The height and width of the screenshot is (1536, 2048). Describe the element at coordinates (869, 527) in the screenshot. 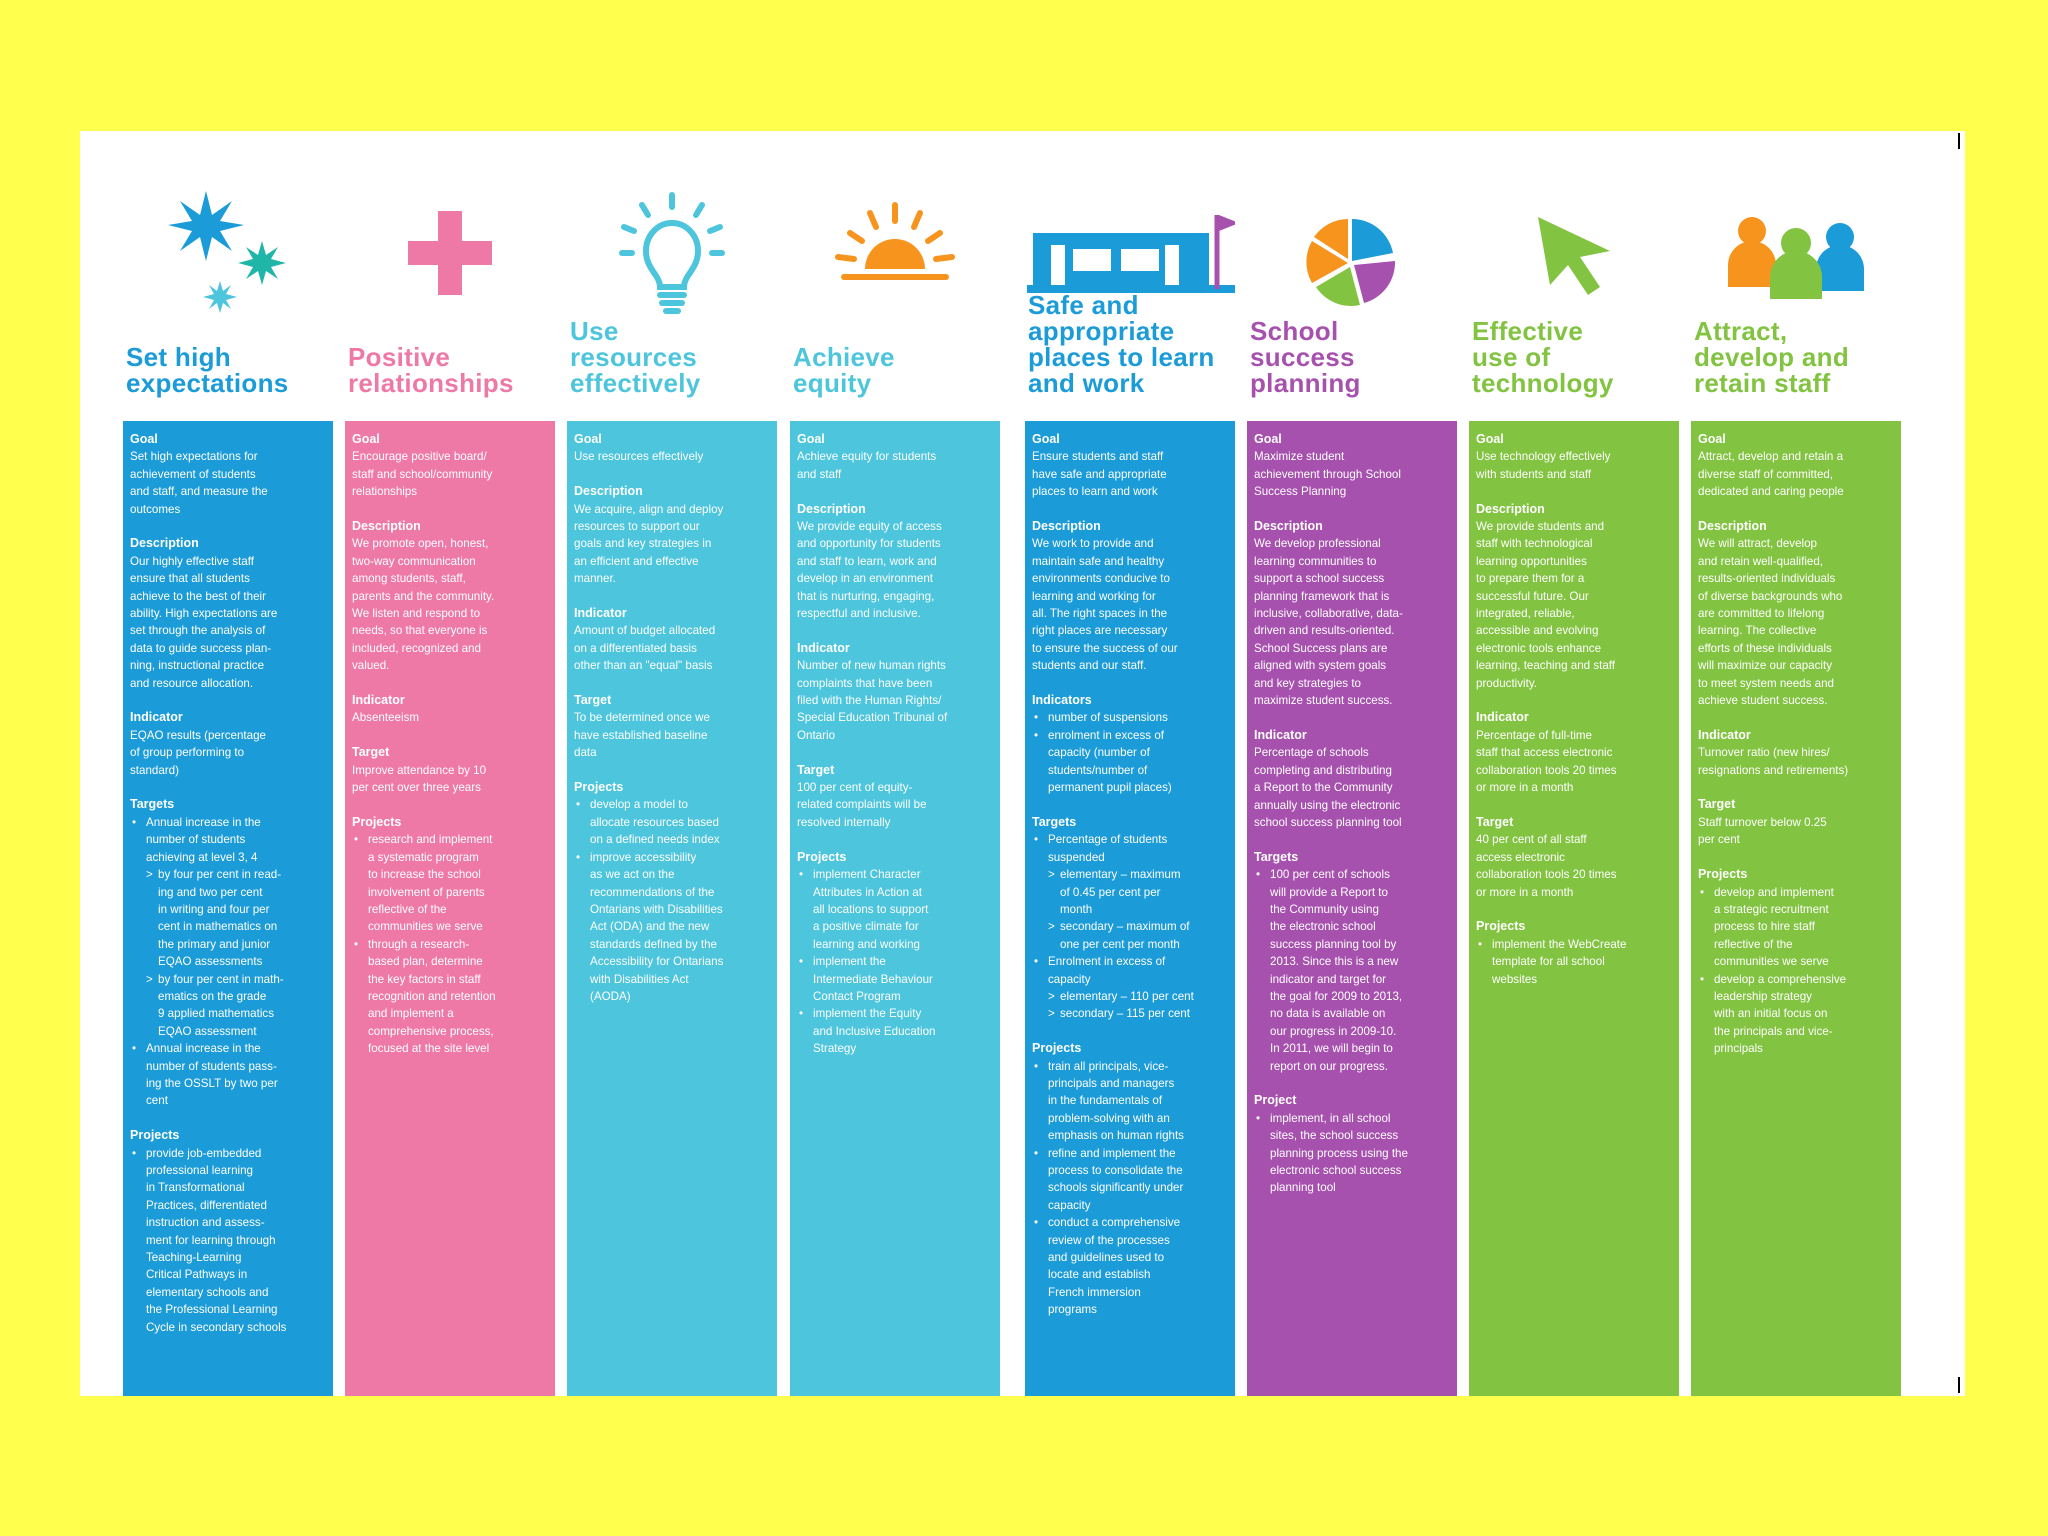

I see `text-line: We provide equity of access` at that location.